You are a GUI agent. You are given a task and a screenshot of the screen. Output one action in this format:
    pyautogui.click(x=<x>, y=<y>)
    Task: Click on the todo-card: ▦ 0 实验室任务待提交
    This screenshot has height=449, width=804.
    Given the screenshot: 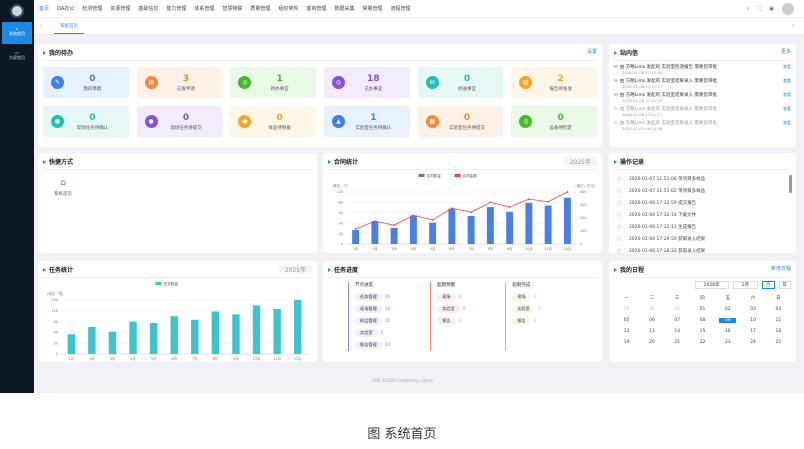 What is the action you would take?
    pyautogui.click(x=460, y=121)
    